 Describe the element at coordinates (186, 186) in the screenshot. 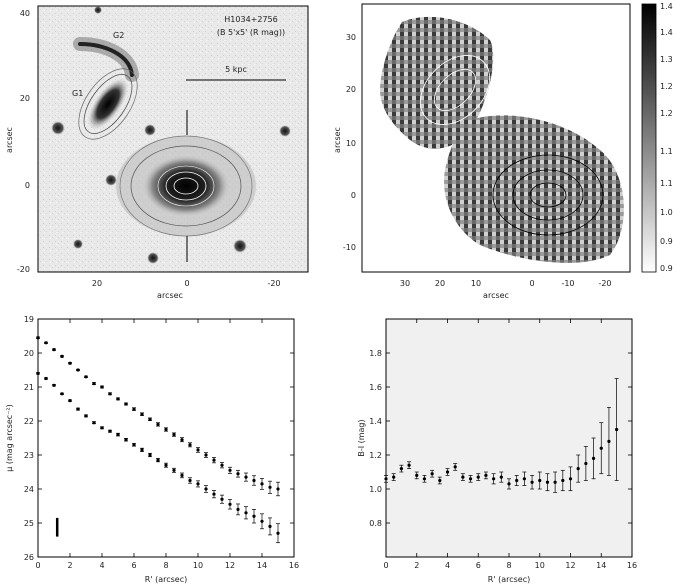

I see `main-galaxy` at that location.